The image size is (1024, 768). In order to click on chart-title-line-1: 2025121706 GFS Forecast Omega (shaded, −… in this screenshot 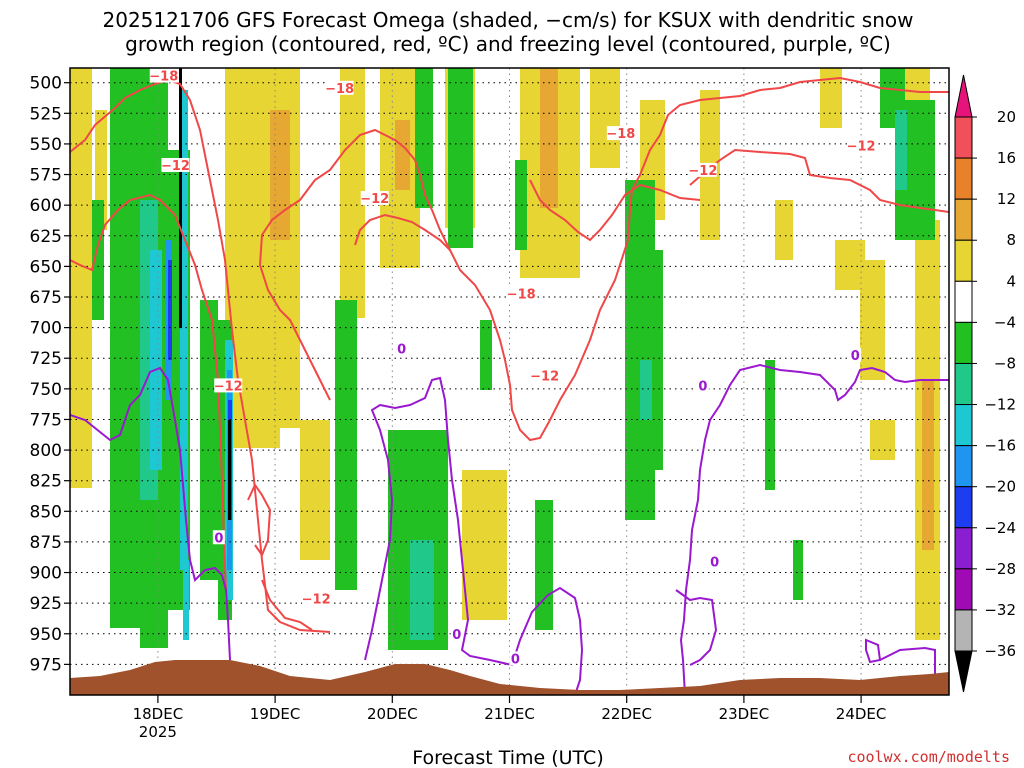, I will do `click(508, 20)`.